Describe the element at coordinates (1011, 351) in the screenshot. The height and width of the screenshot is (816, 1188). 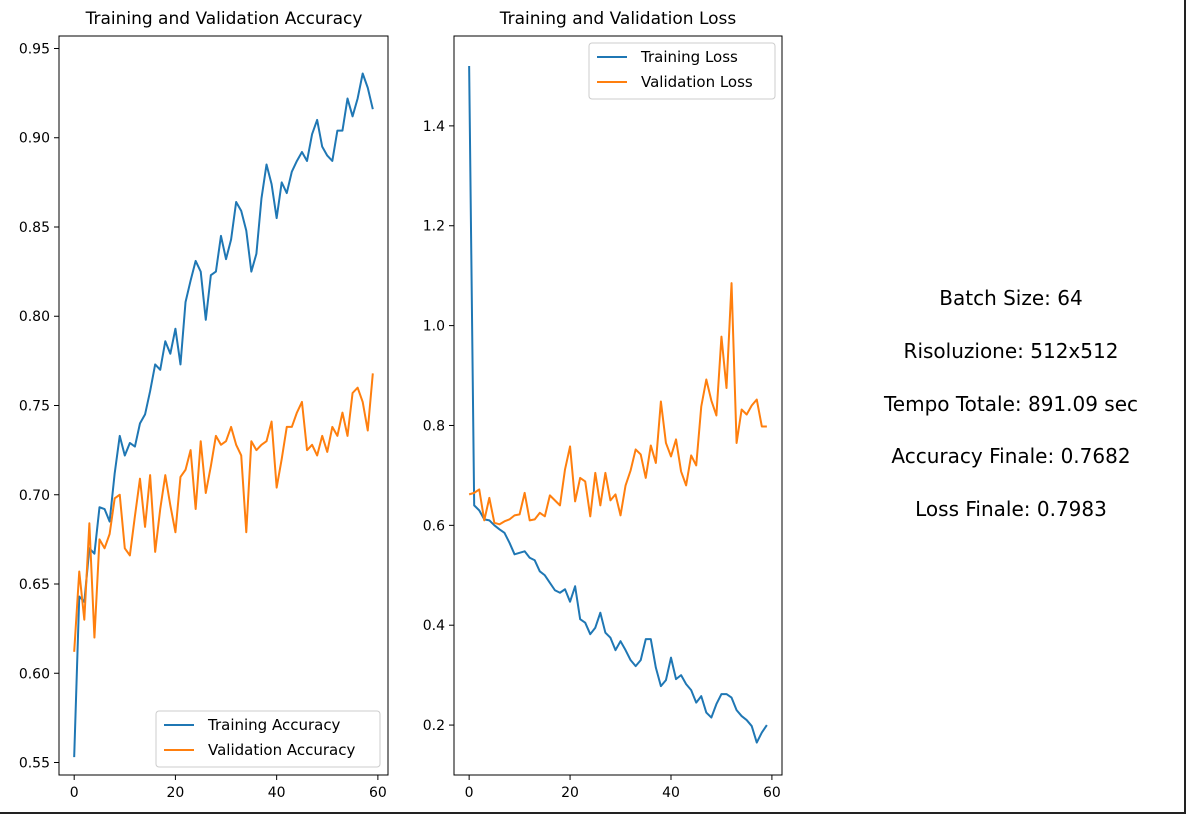
I see `risoluzione-text: Risoluzione: 512x512` at that location.